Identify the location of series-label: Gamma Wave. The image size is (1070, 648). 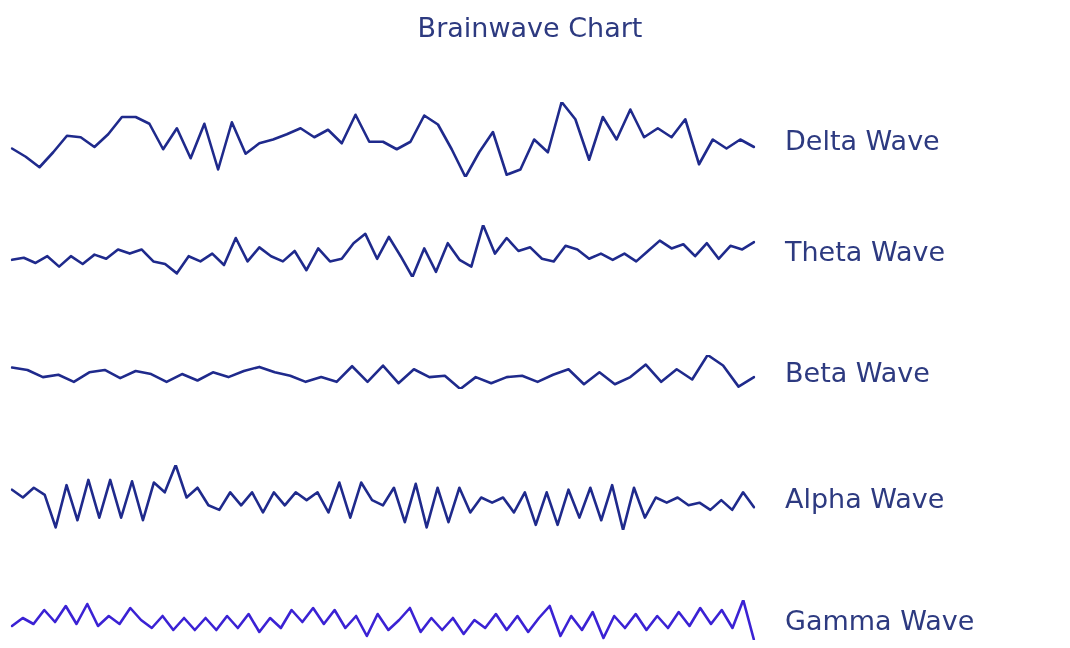
(880, 620).